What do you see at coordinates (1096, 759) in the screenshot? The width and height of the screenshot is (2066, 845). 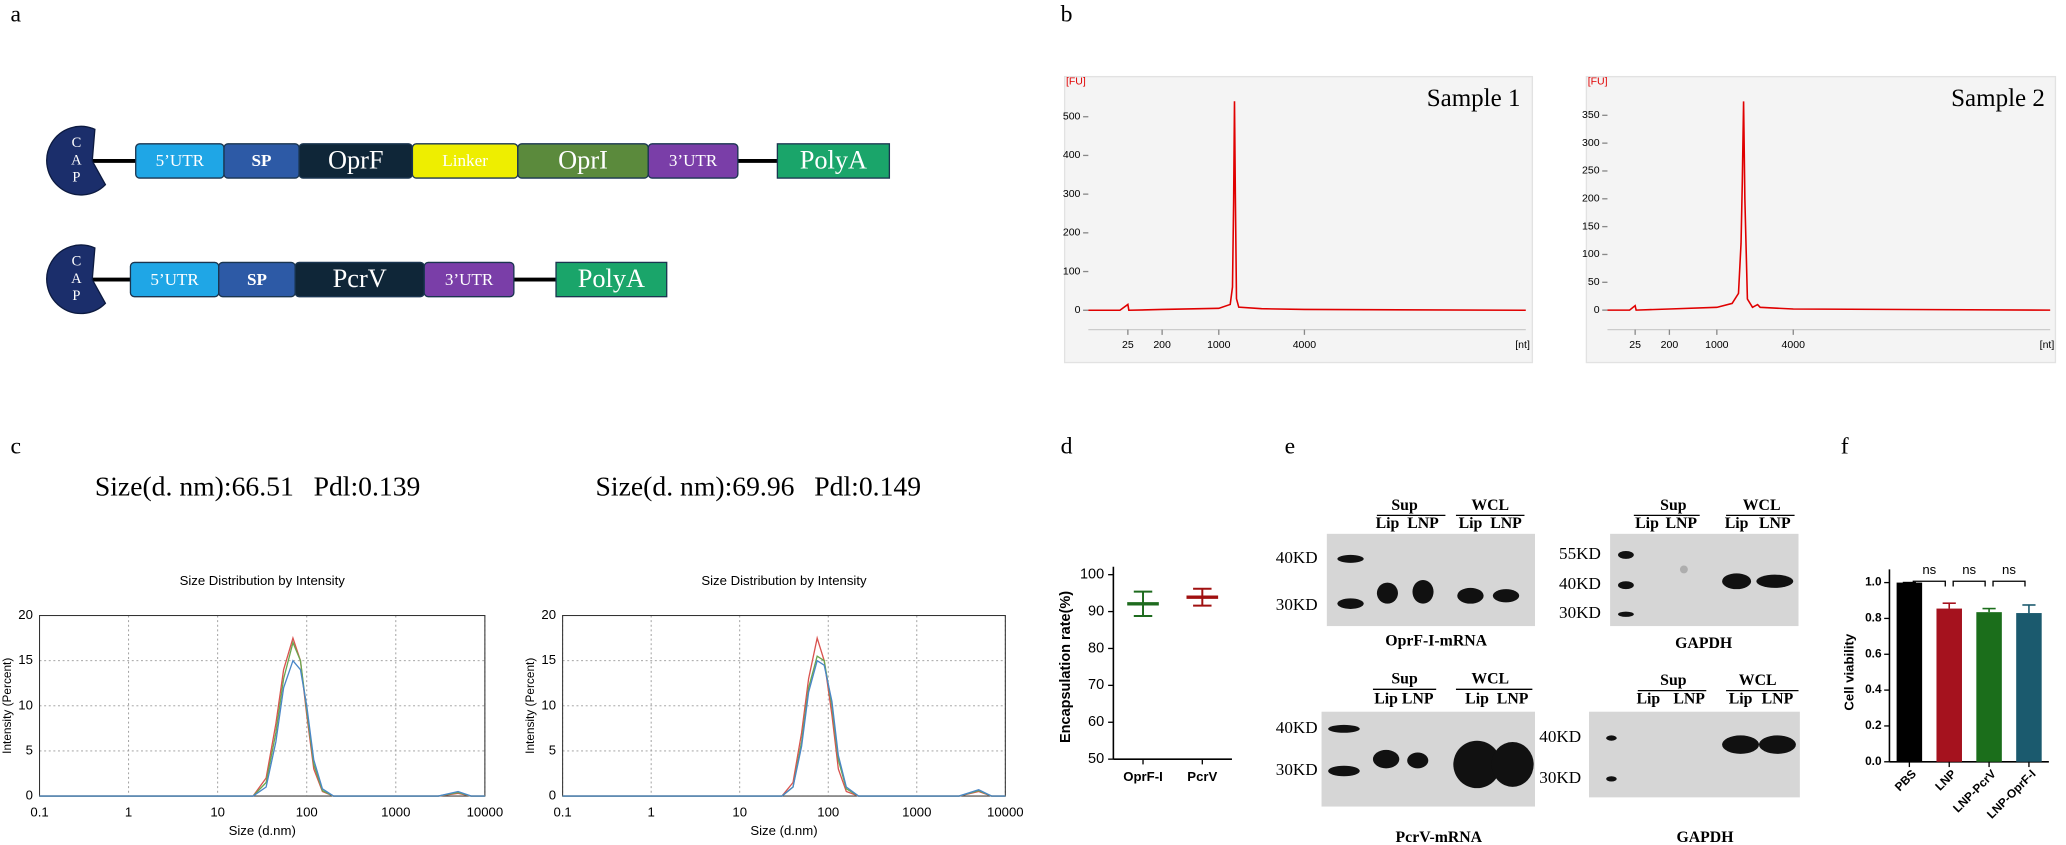 I see `y-tick-label: 50` at bounding box center [1096, 759].